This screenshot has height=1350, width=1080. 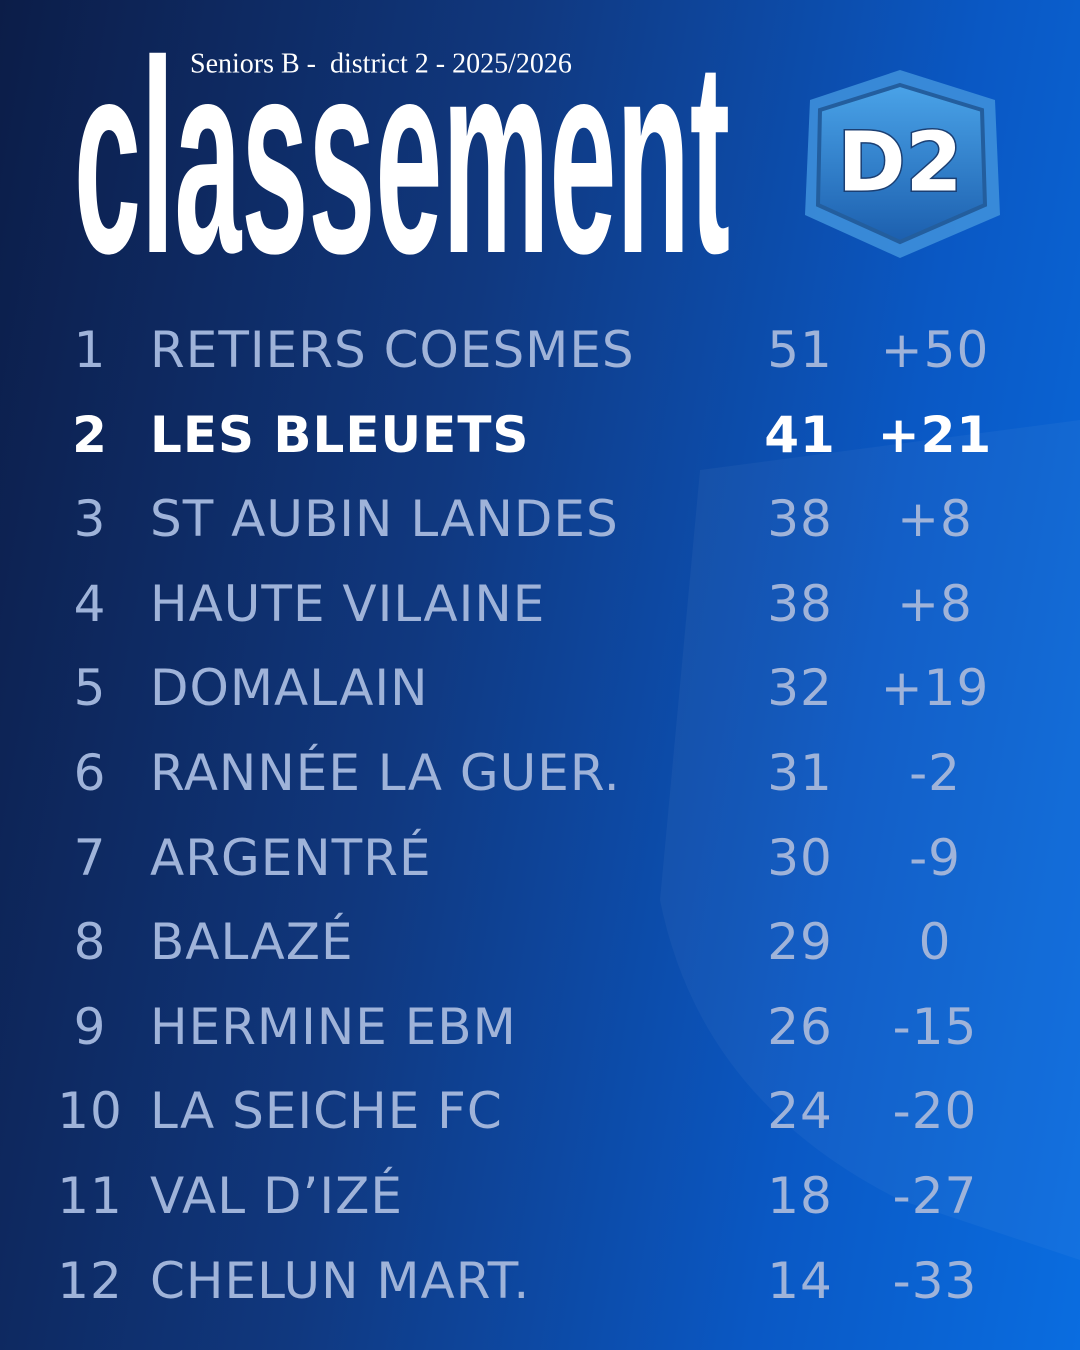 I want to click on rank: 10, so click(x=90, y=1111).